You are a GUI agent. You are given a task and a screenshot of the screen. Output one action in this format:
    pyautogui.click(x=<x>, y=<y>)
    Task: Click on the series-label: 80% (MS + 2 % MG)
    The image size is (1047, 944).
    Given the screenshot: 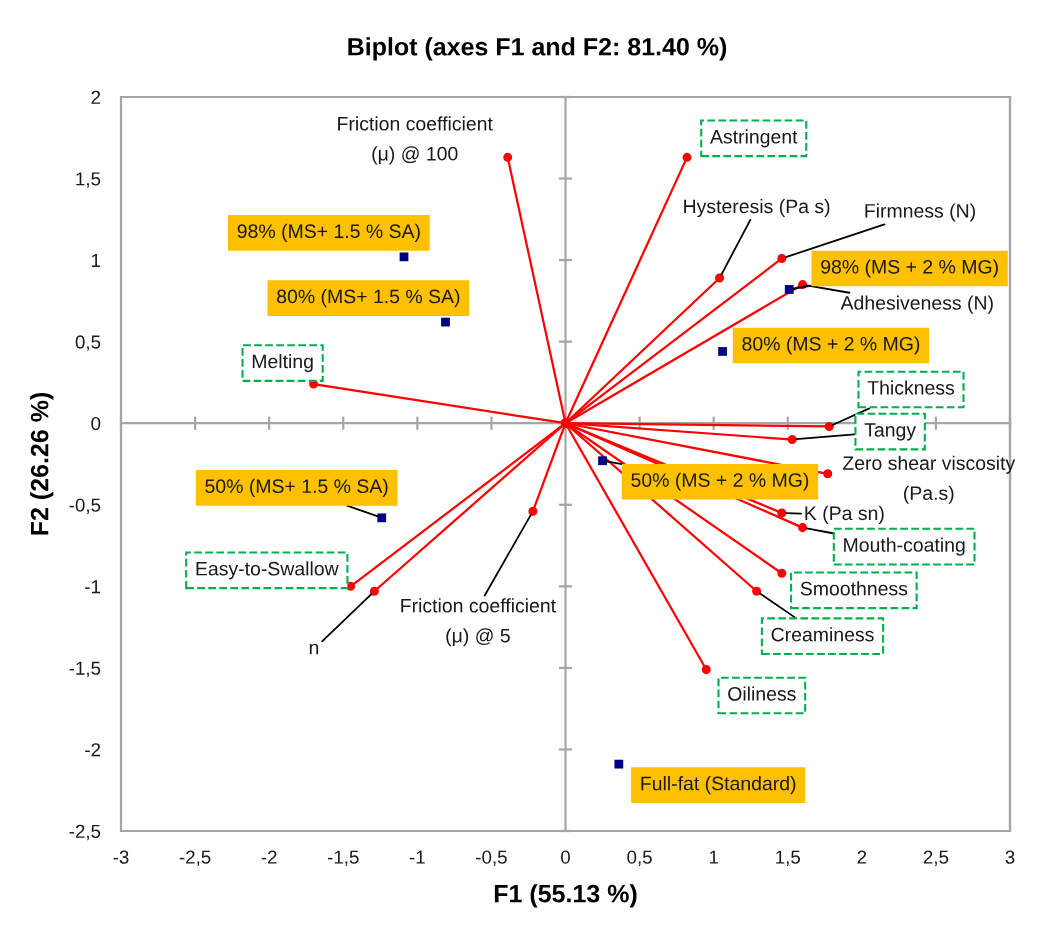 What is the action you would take?
    pyautogui.click(x=831, y=345)
    